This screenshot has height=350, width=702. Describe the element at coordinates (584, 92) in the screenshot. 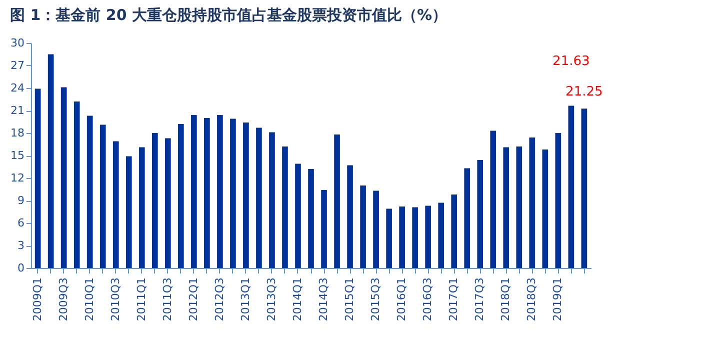

I see `data-label: 21.25` at that location.